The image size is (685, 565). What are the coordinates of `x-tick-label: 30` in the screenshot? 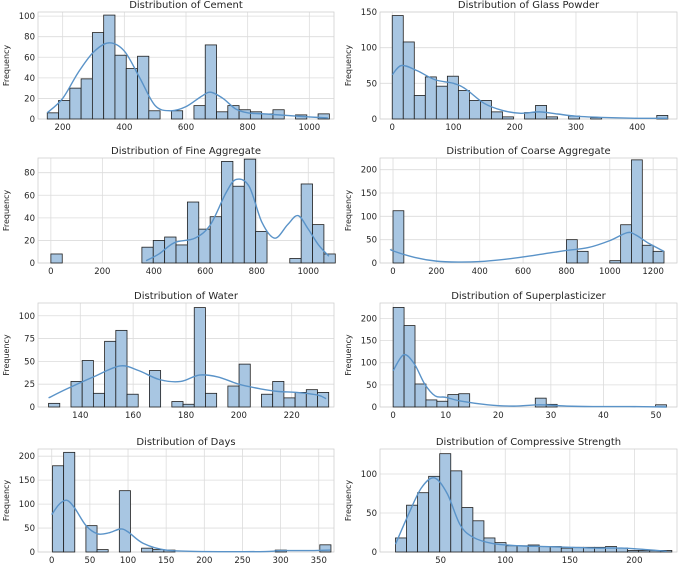 It's located at (550, 416).